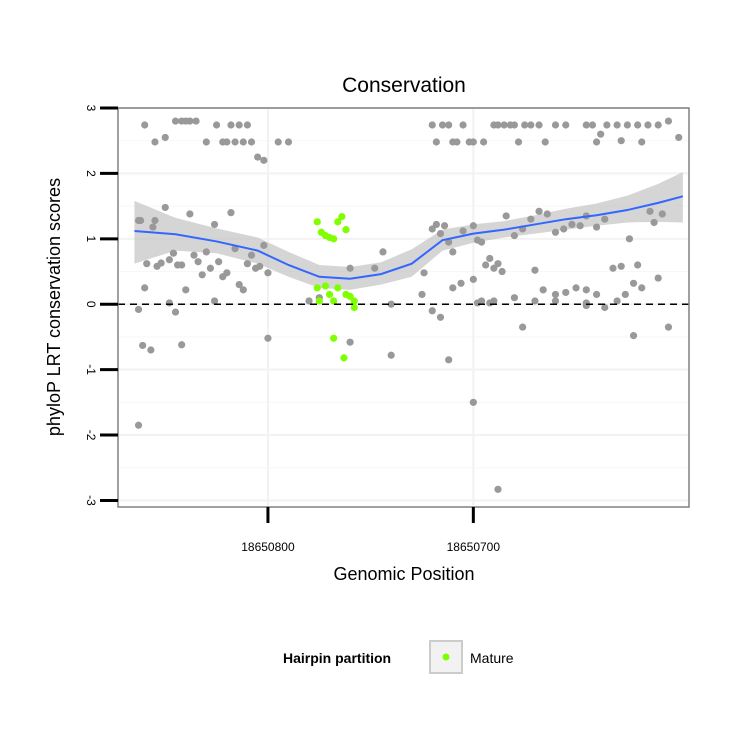  Describe the element at coordinates (91, 238) in the screenshot. I see `y-tick-label: 1` at that location.